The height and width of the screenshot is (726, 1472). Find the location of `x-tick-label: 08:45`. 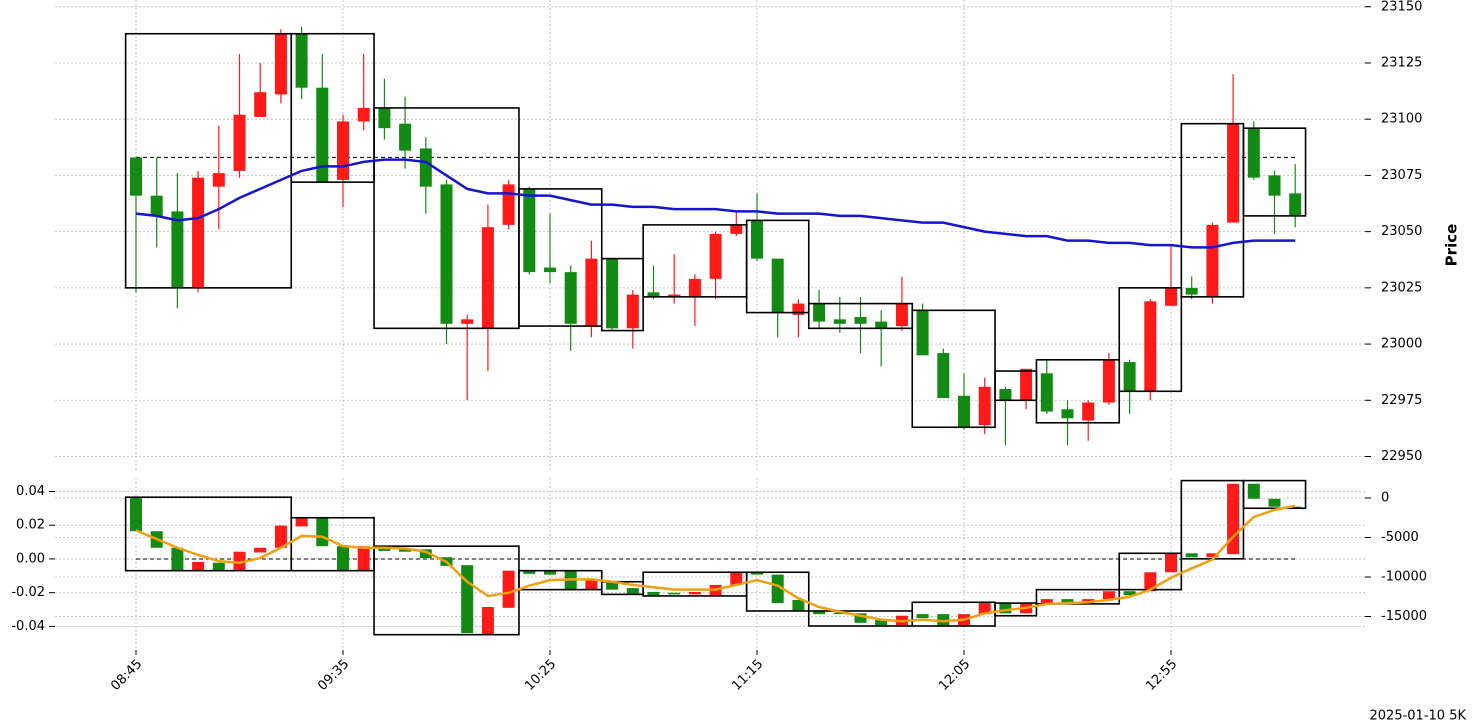

x-tick-label: 08:45 is located at coordinates (126, 675).